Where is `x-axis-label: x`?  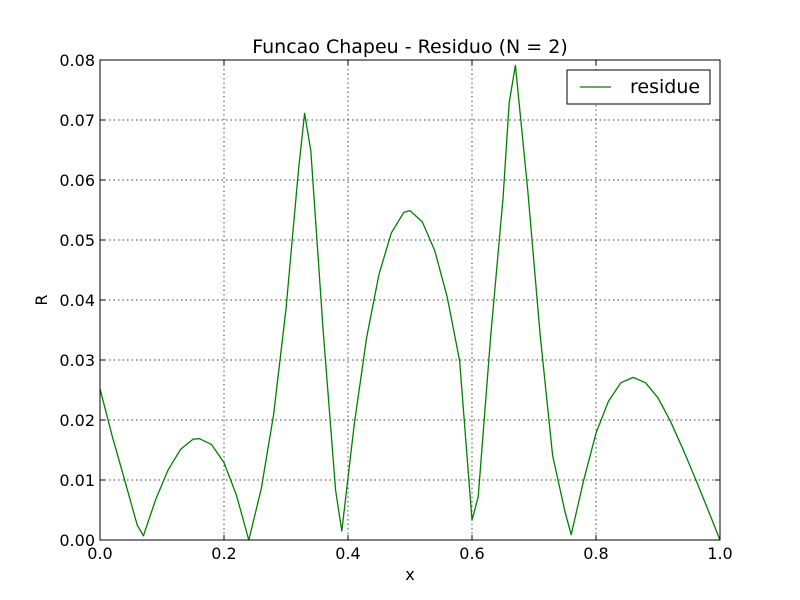 x-axis-label: x is located at coordinates (409, 574).